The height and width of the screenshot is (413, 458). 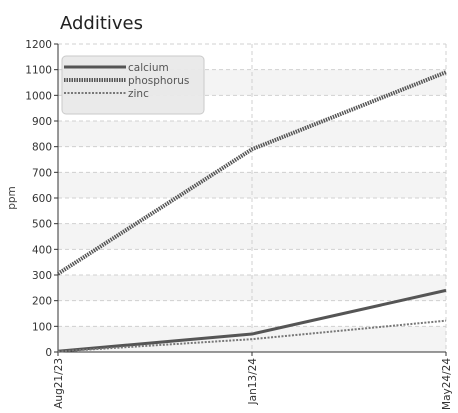 I want to click on legend-box, so click(x=133, y=85).